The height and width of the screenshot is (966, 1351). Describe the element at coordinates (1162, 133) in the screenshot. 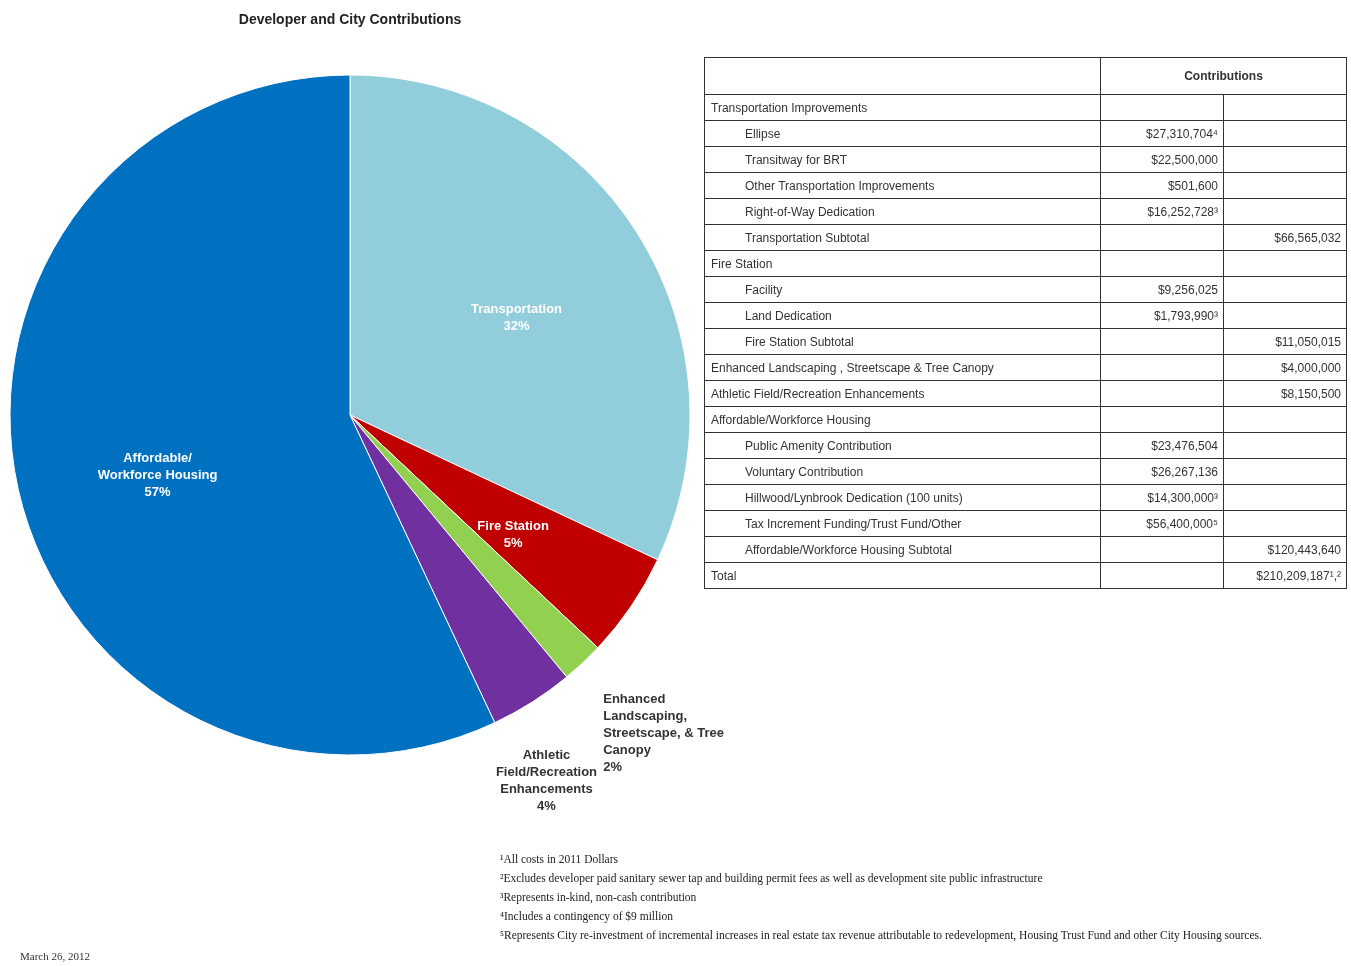

I see `data-label: $27,310,704⁴` at that location.